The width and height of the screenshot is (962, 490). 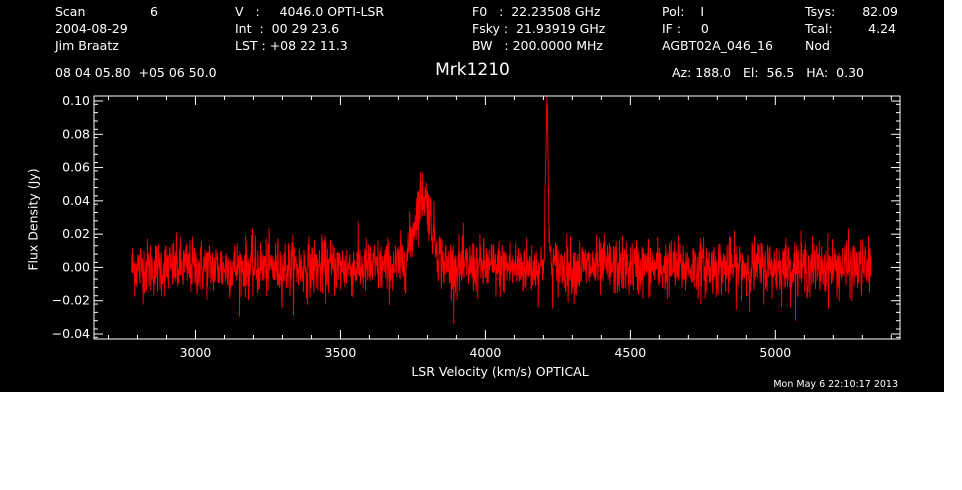 What do you see at coordinates (537, 45) in the screenshot?
I see `bandwidth: BW : 200.0000 MHz` at bounding box center [537, 45].